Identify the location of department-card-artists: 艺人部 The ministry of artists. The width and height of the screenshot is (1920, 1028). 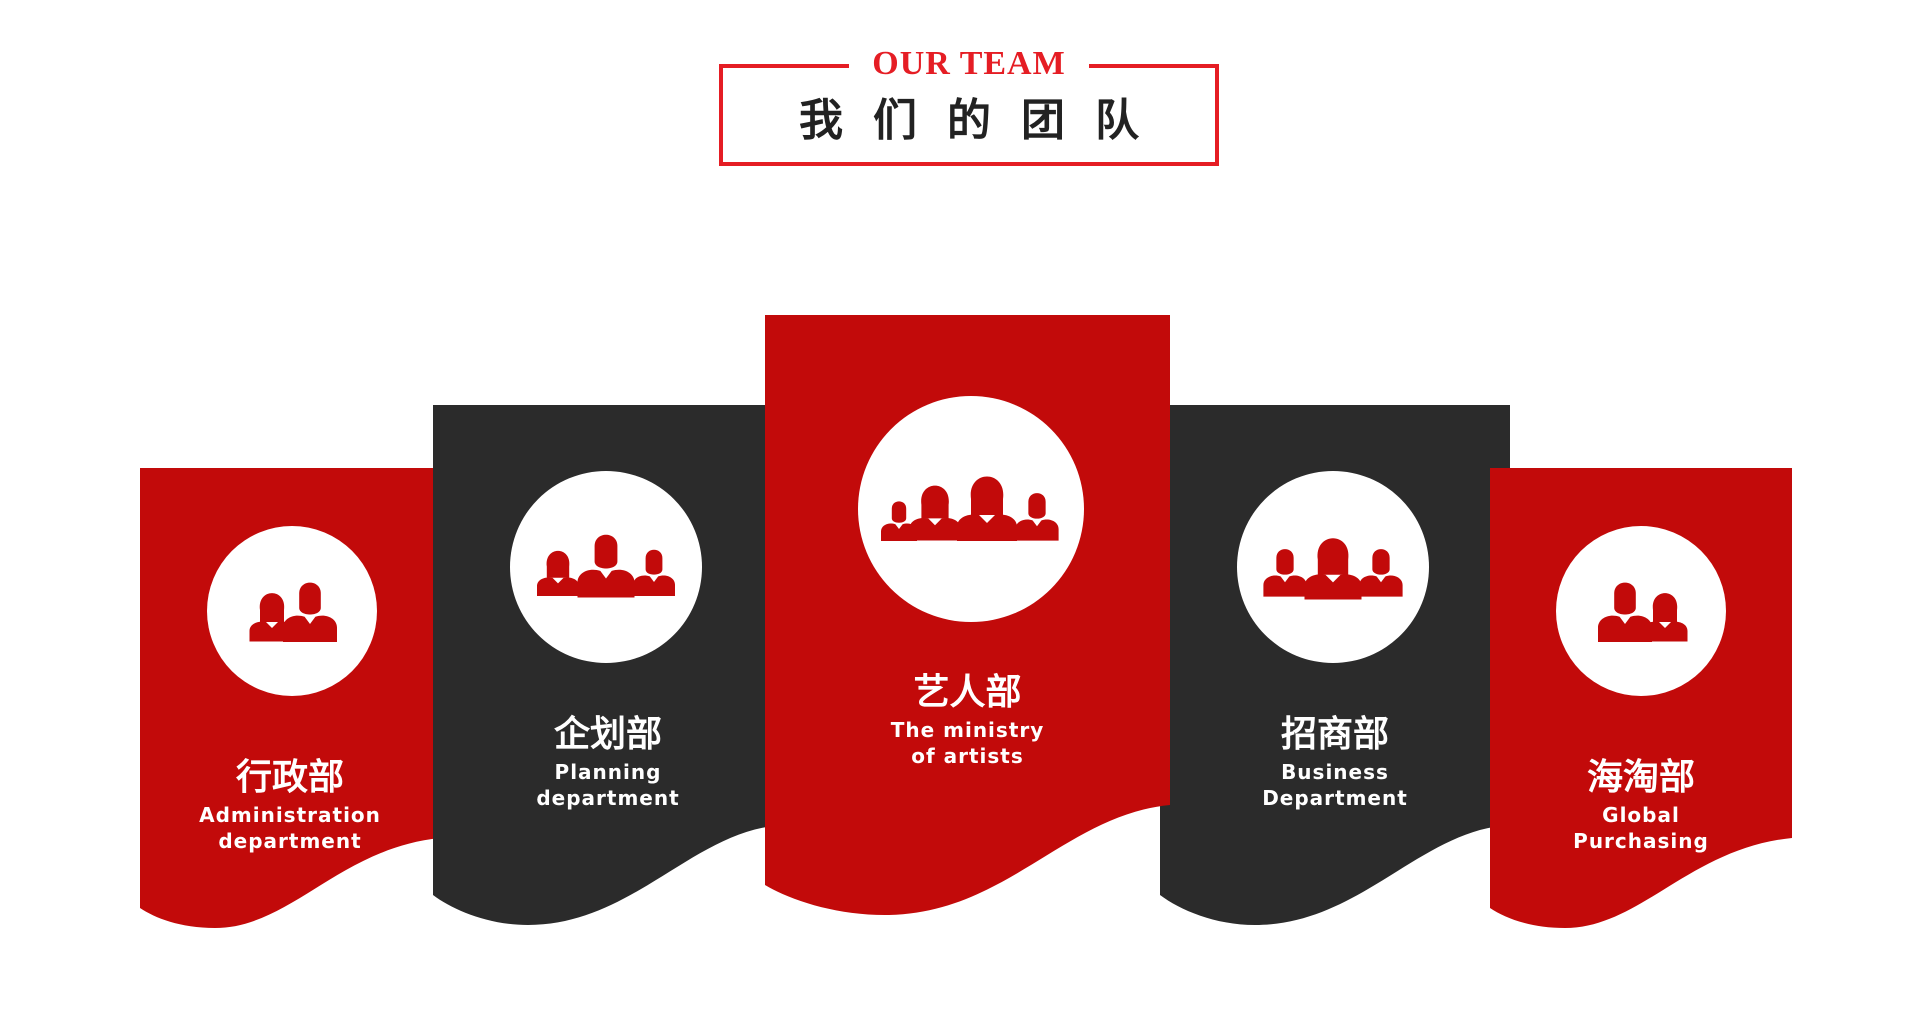
(967, 615).